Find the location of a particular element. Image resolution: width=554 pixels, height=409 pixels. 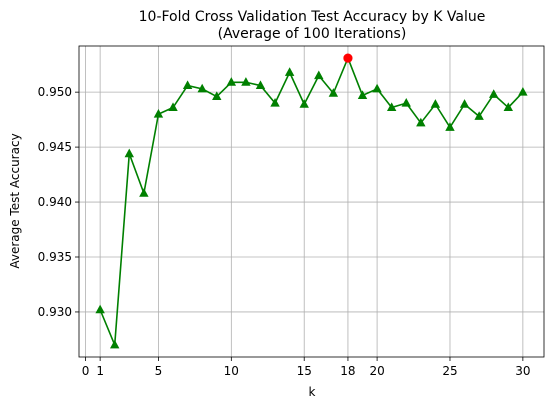

x-tick-label: 0 is located at coordinates (86, 371).